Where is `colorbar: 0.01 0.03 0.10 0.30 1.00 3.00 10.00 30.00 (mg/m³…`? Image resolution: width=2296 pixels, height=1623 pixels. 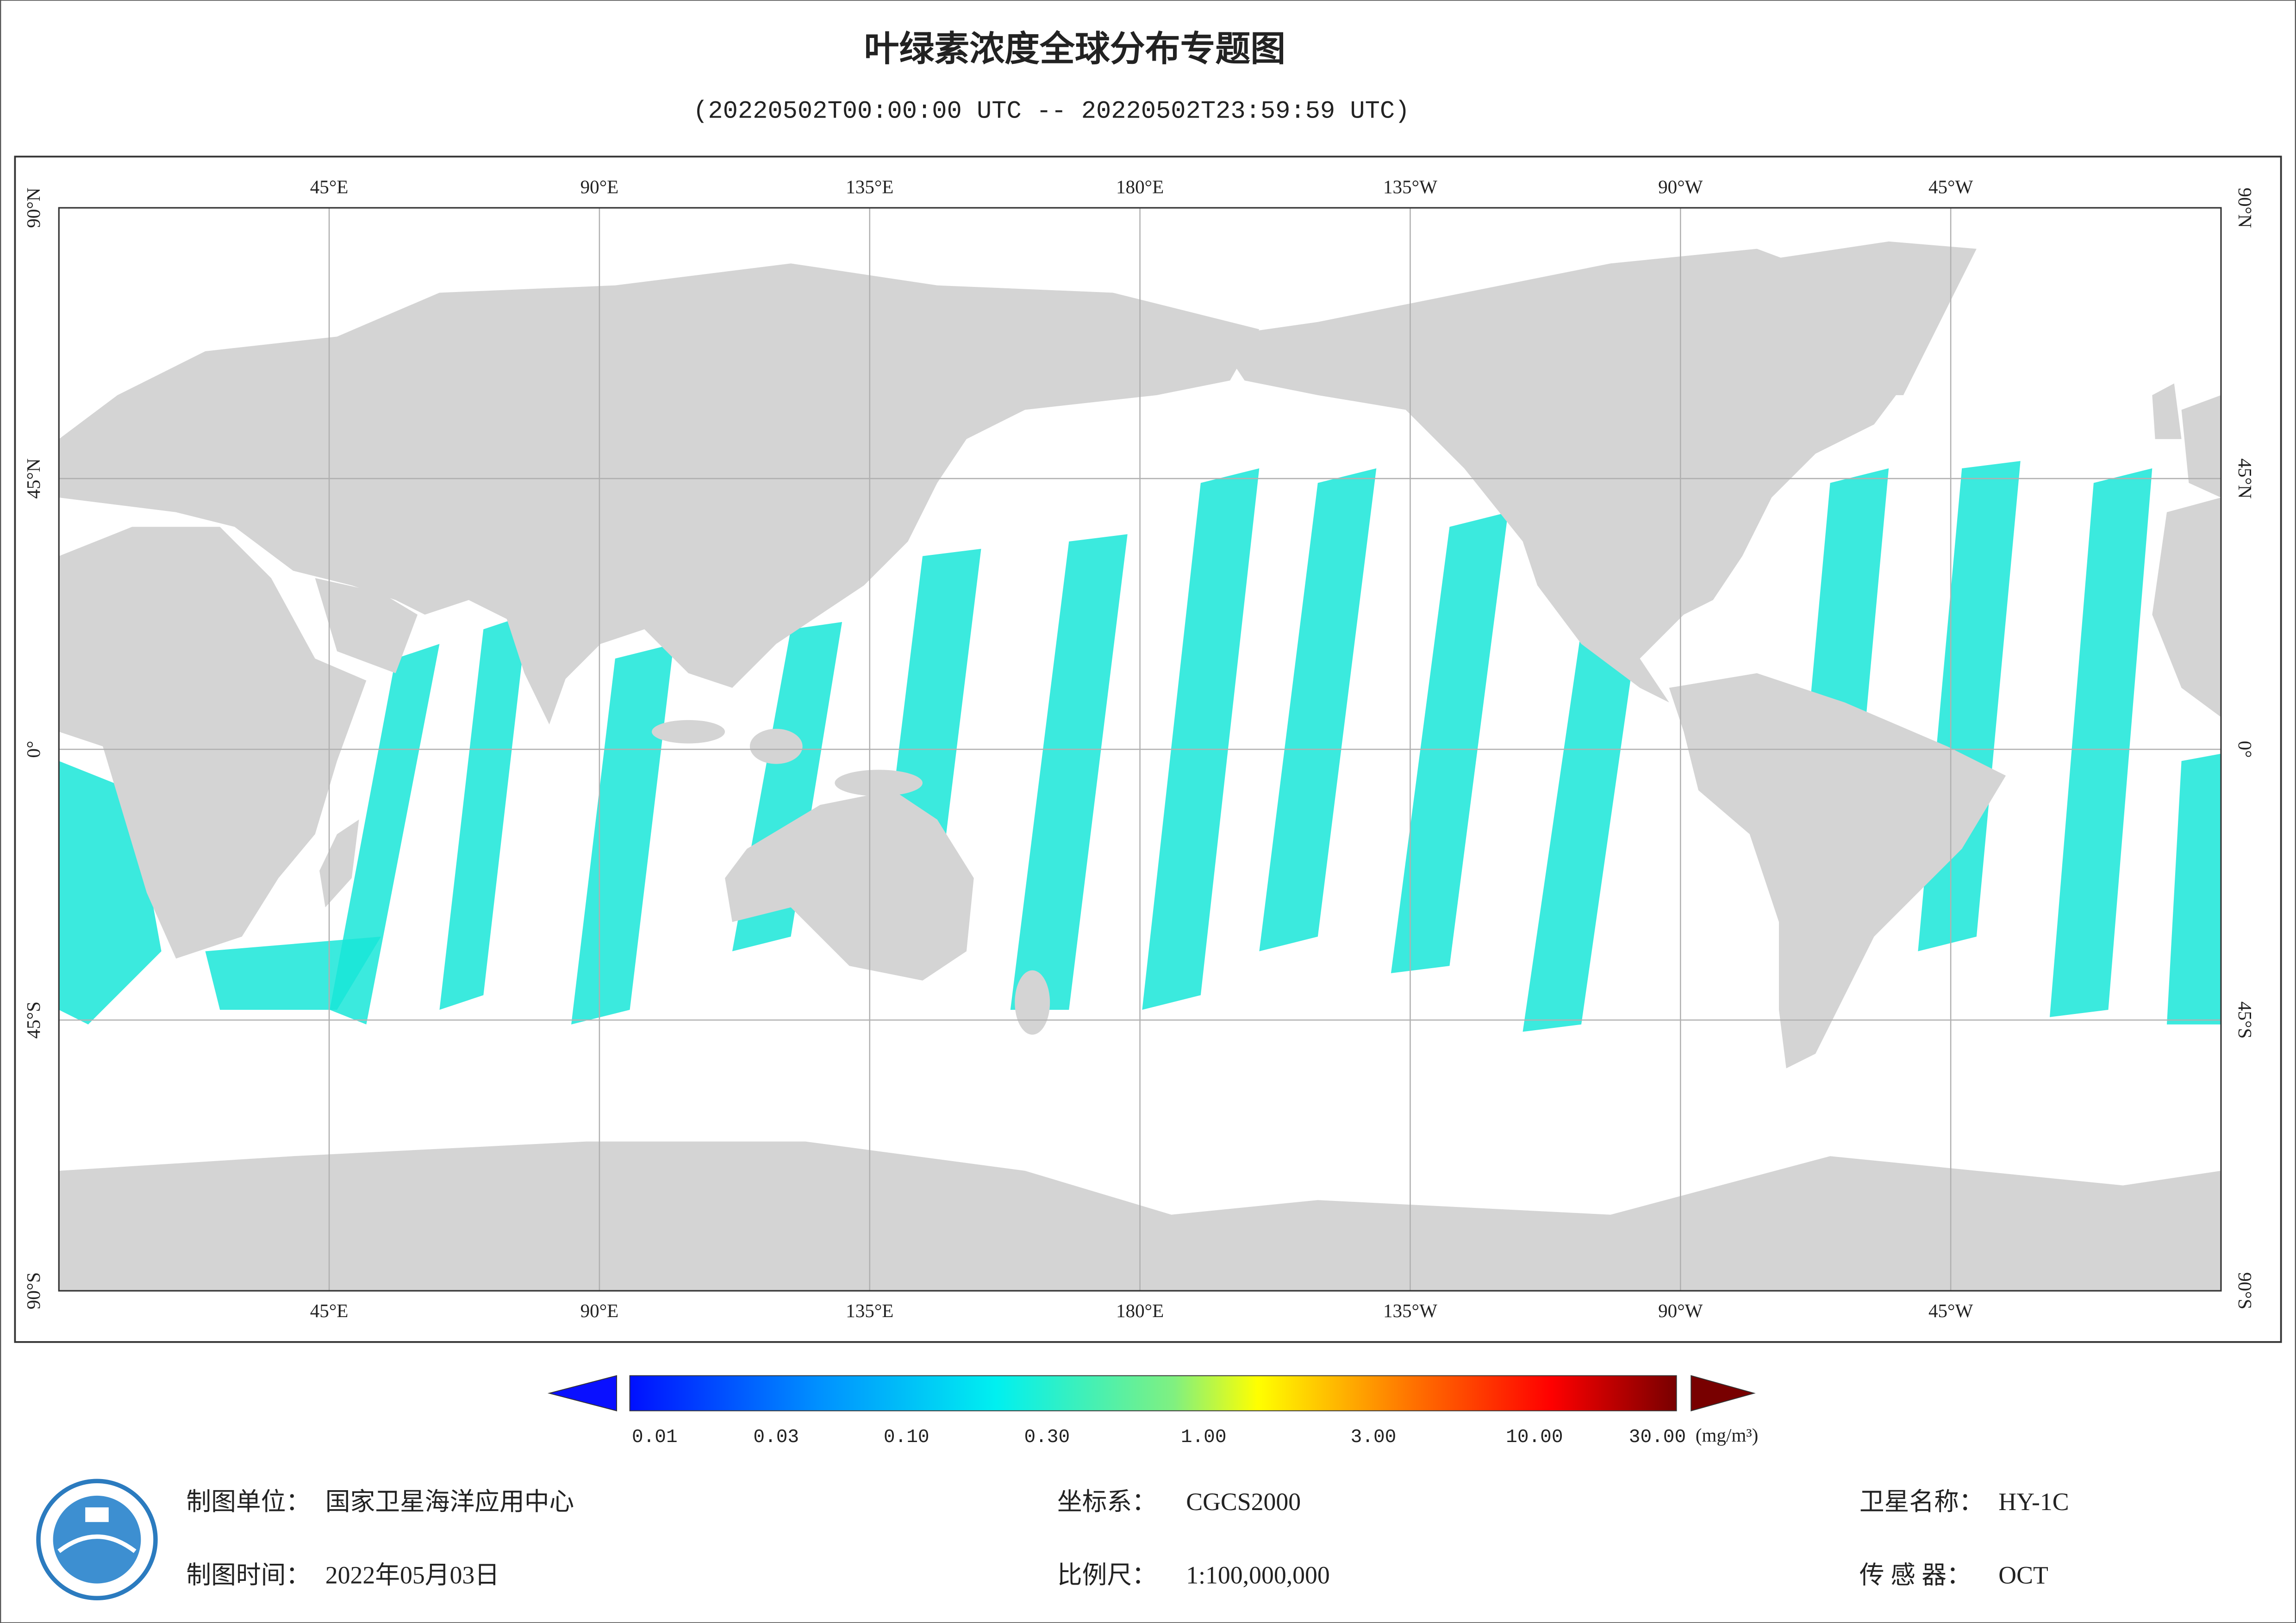 colorbar: 0.01 0.03 0.10 0.30 1.00 3.00 10.00 30.00 (mg/m³… is located at coordinates (1152, 1411).